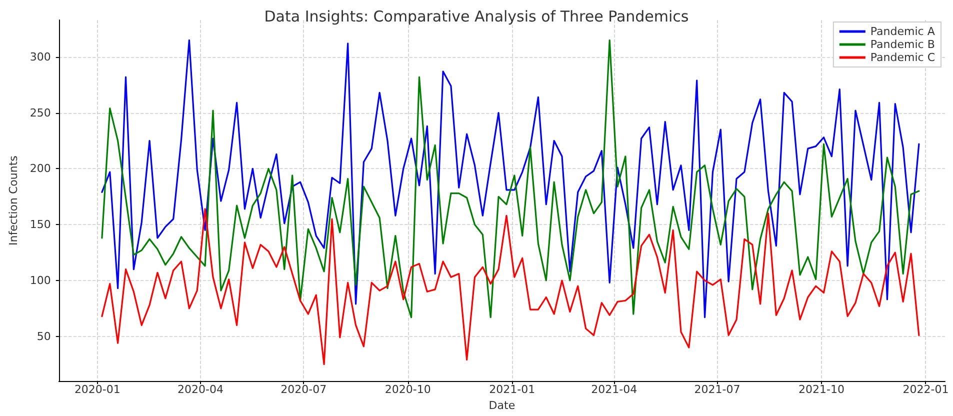  What do you see at coordinates (13, 200) in the screenshot?
I see `y-axis-title: Infection Counts` at bounding box center [13, 200].